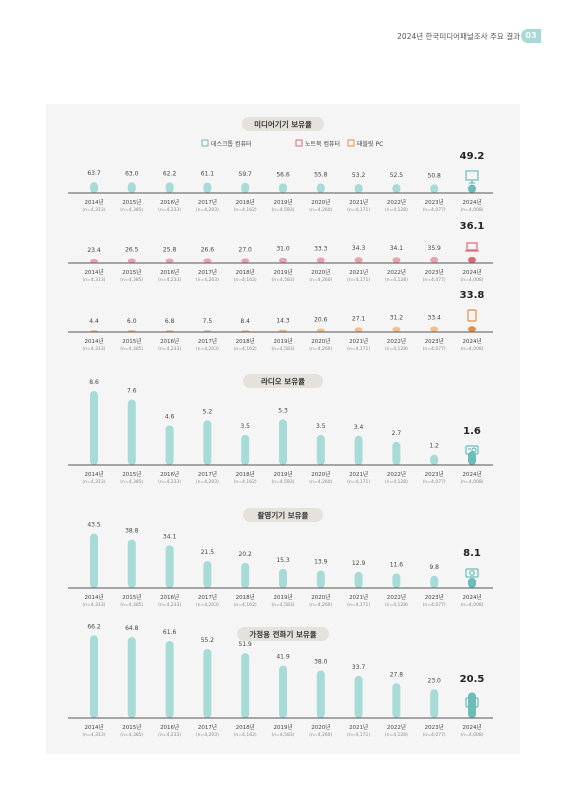 This screenshot has width=566, height=800. Describe the element at coordinates (245, 341) in the screenshot. I see `year-tick-label: 2018년` at that location.